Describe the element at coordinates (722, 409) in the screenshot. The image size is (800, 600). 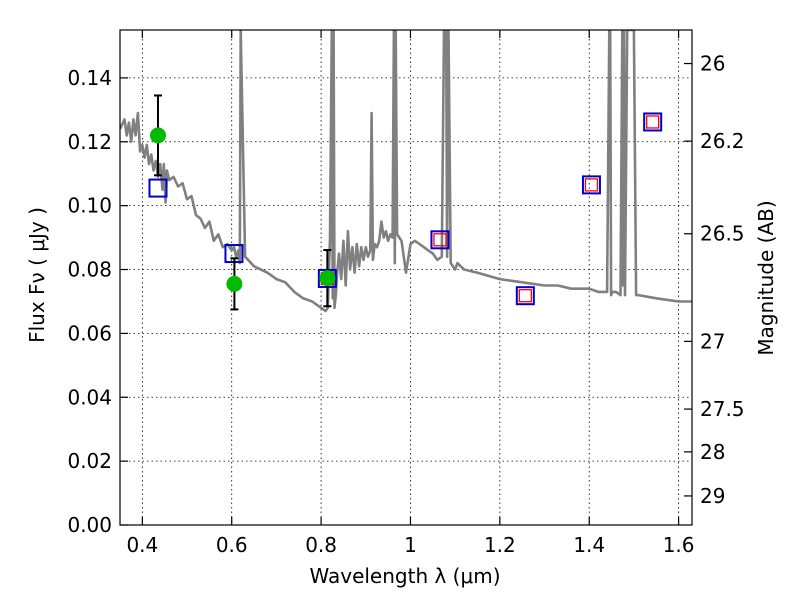
I see `right-tick-label: 27.5` at that location.